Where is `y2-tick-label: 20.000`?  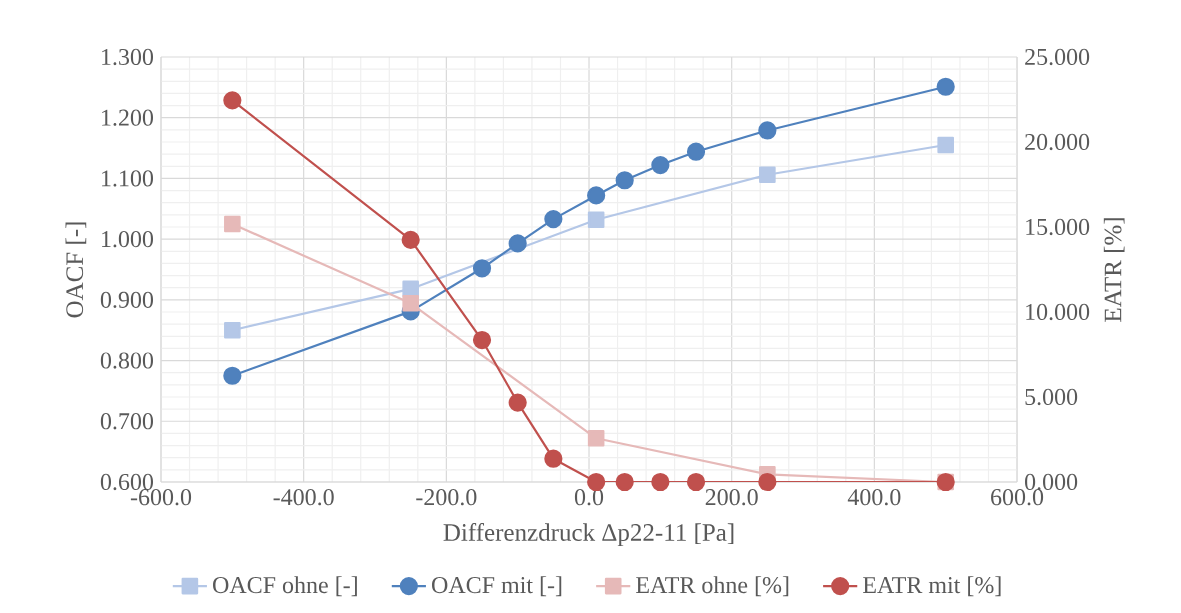 y2-tick-label: 20.000 is located at coordinates (1057, 142).